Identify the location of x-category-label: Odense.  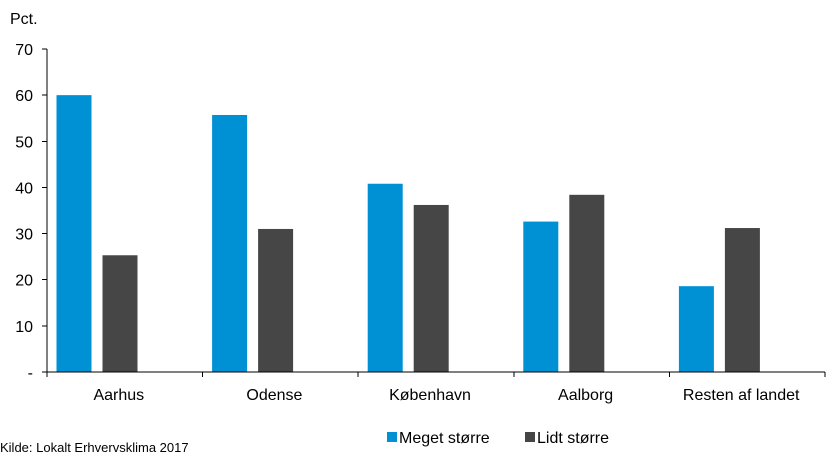
(274, 395).